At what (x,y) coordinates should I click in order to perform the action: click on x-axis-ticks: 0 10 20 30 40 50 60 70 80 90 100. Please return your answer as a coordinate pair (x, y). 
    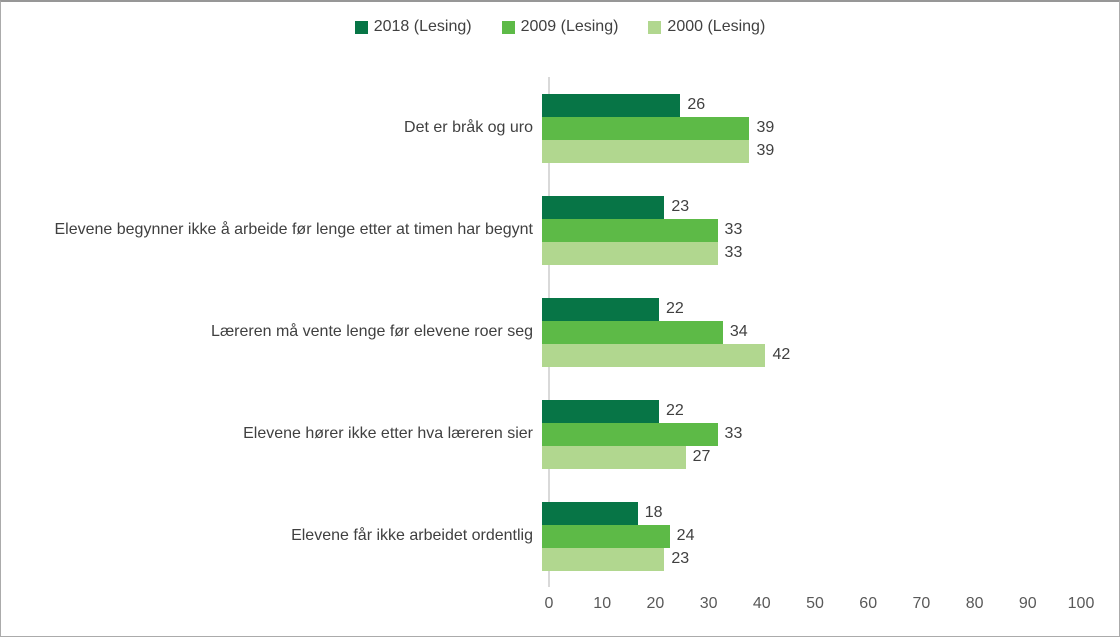
    Looking at the image, I should click on (820, 605).